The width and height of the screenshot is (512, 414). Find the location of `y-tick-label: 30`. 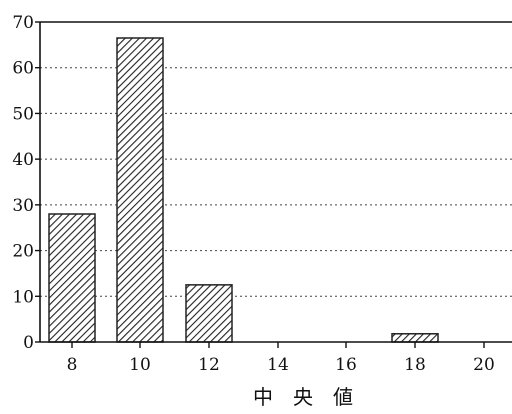

y-tick-label: 30 is located at coordinates (23, 206).